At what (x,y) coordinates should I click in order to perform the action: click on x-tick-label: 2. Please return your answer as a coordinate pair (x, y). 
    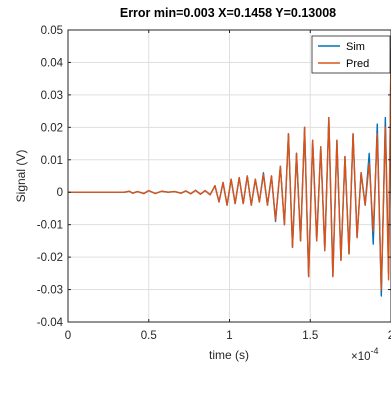
    Looking at the image, I should click on (389, 336).